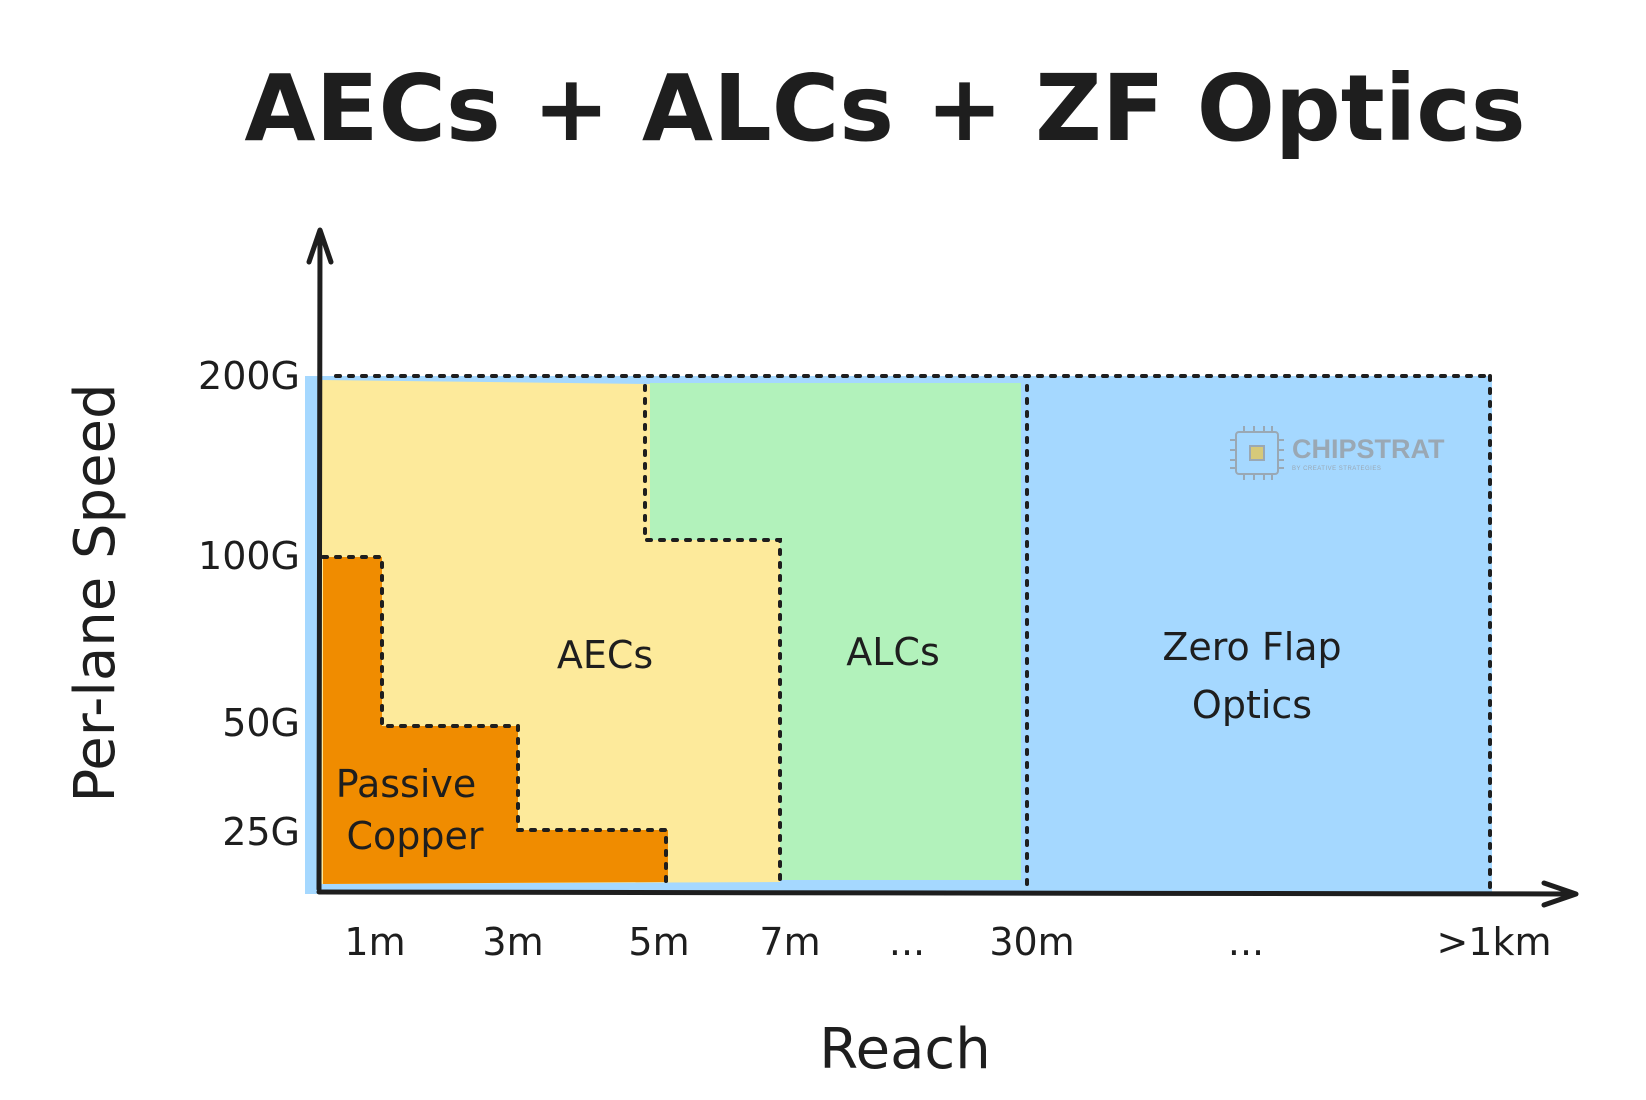 The width and height of the screenshot is (1646, 1100). I want to click on watermark-brand: CHIPSTRAT, so click(1368, 449).